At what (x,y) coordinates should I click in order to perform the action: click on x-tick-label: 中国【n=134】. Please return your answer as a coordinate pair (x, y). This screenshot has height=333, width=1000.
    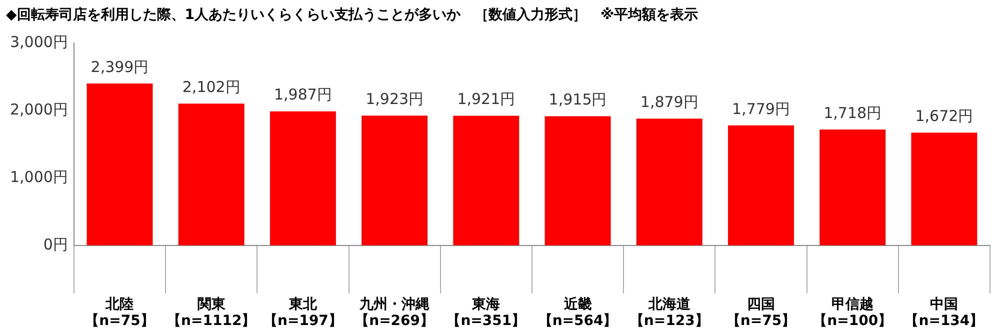
    Looking at the image, I should click on (944, 313).